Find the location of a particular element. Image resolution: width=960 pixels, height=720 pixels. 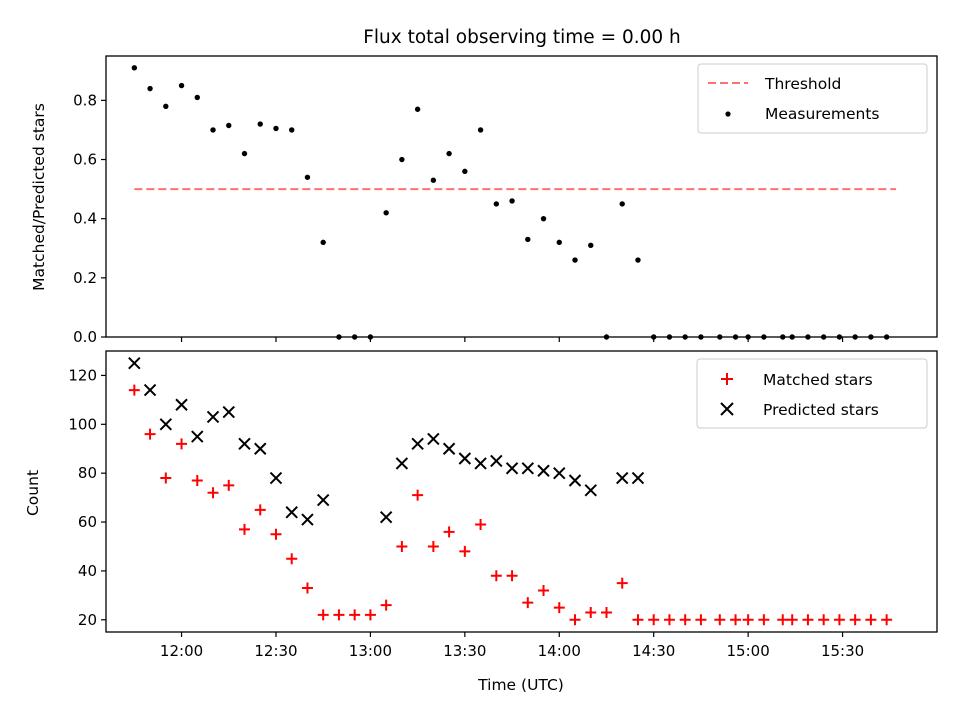

bottom-legend: Matched stars Predicted stars is located at coordinates (812, 393).